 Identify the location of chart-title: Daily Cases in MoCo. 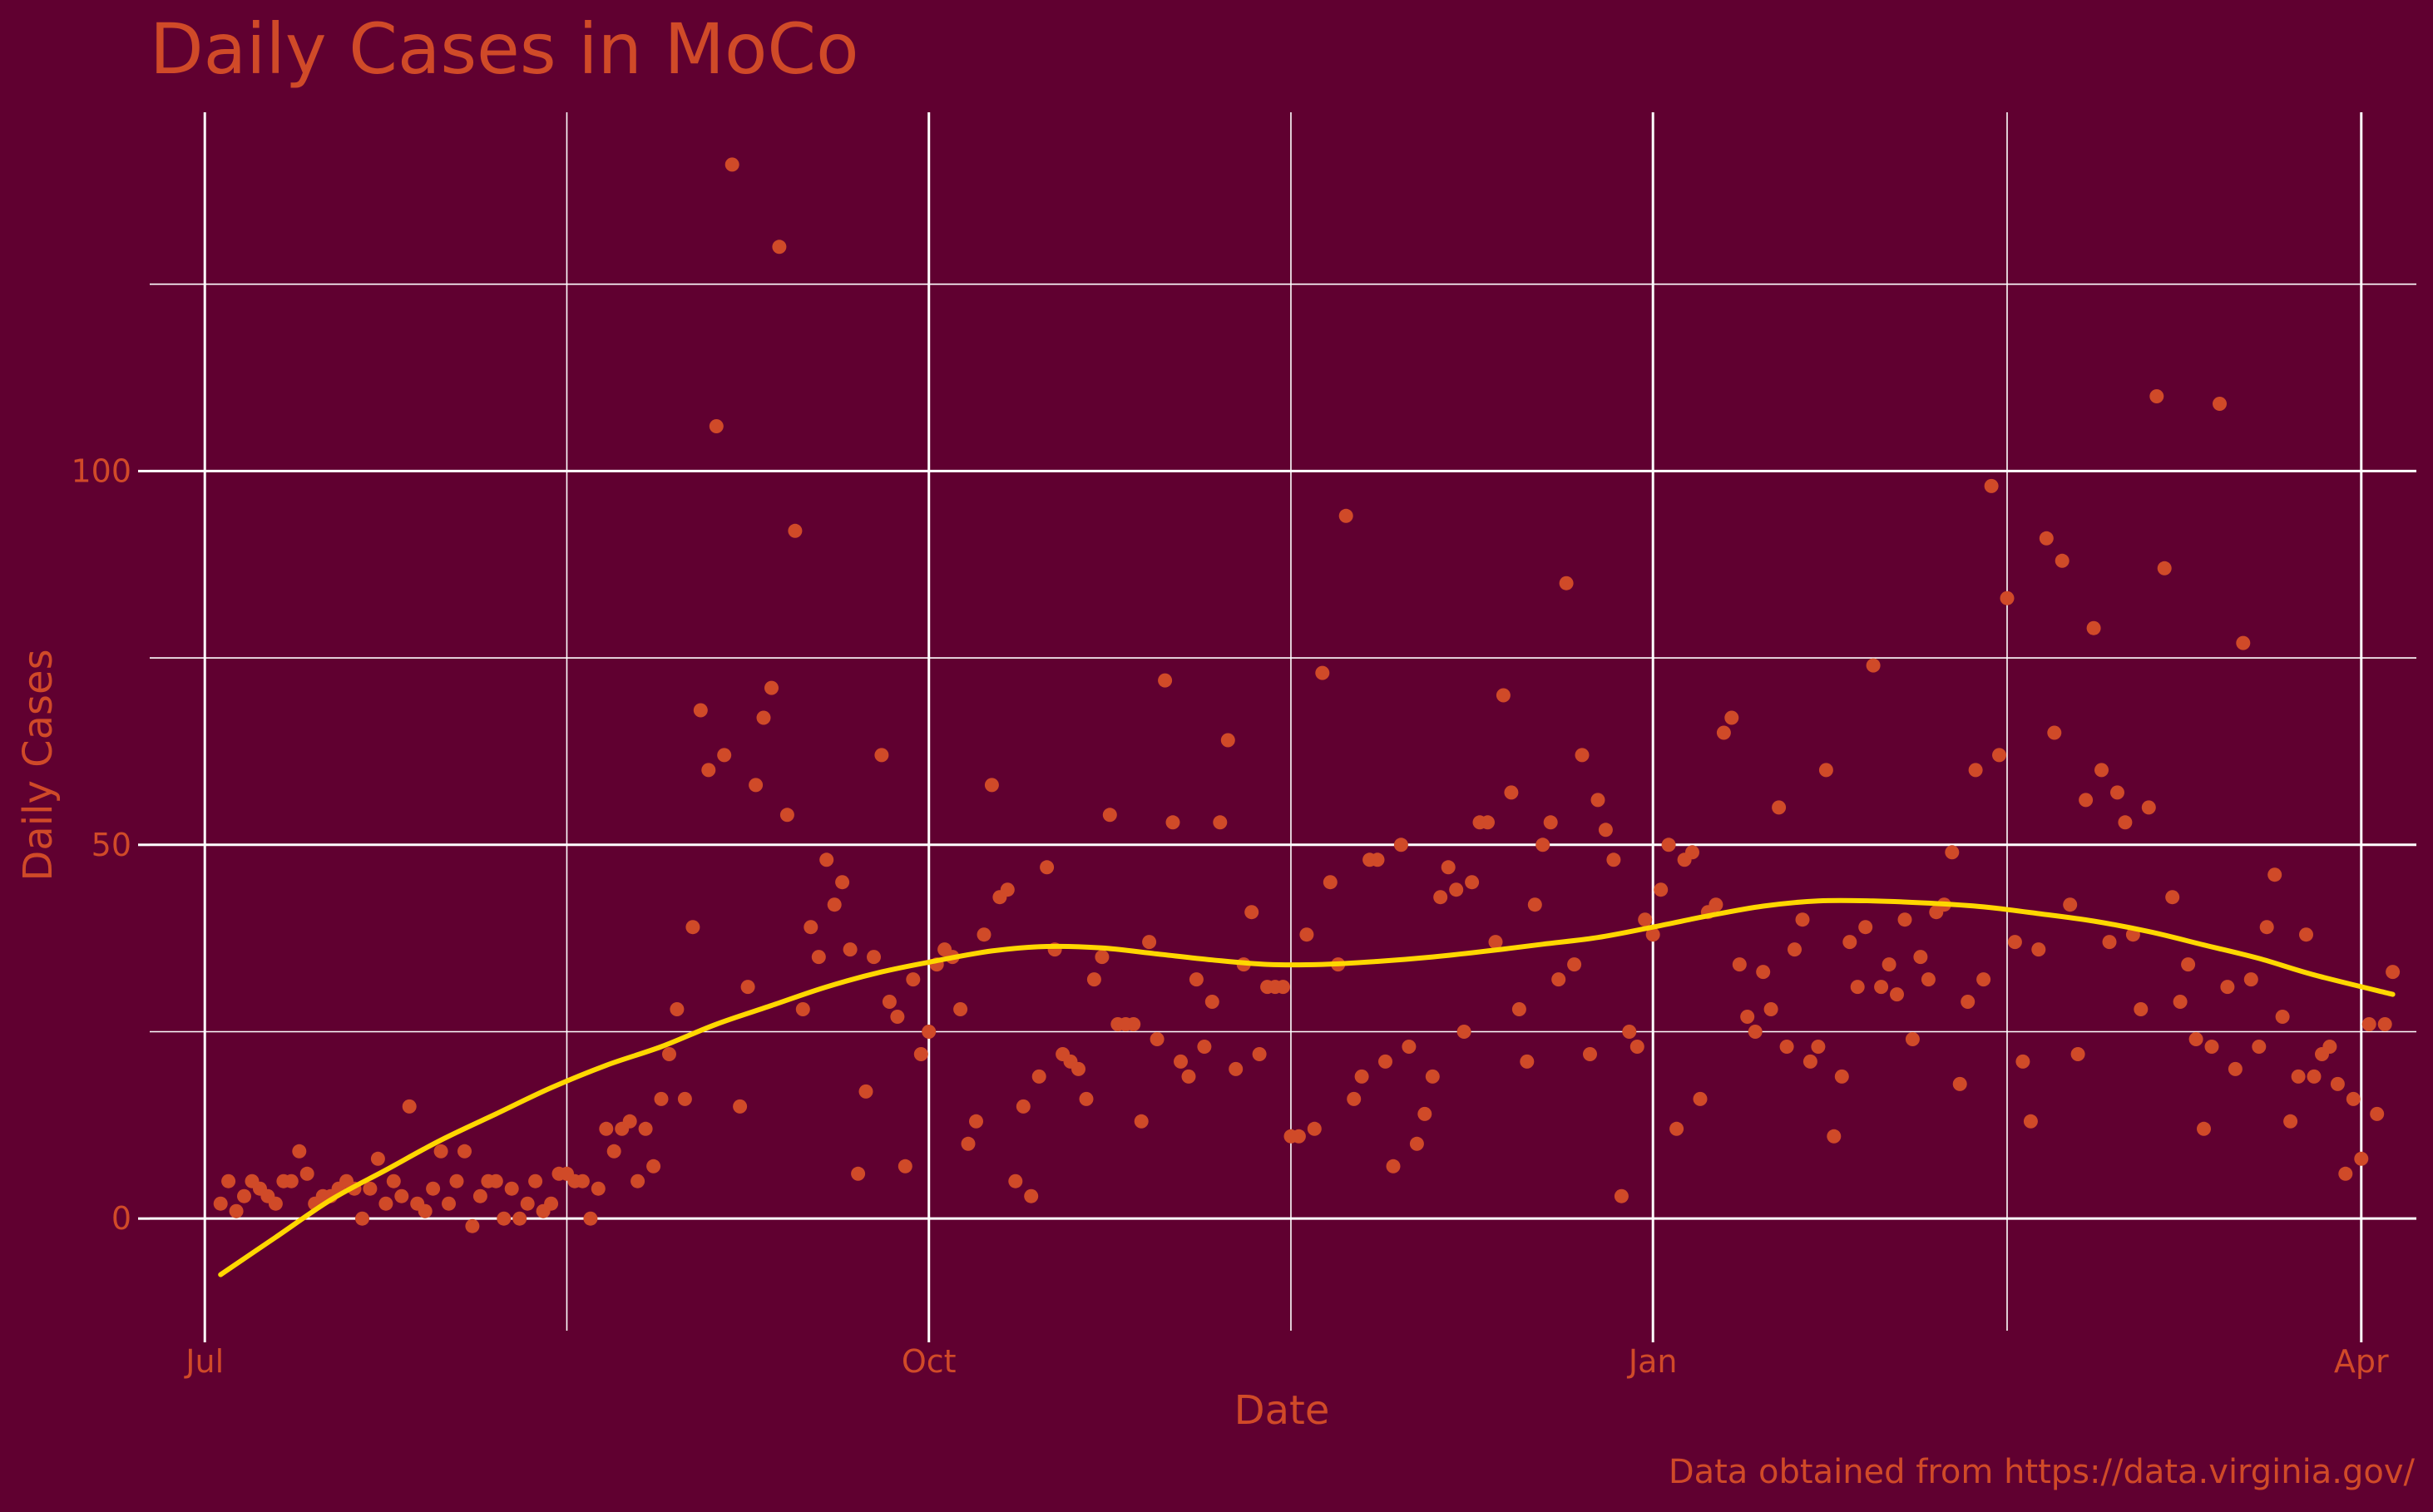
(504, 49).